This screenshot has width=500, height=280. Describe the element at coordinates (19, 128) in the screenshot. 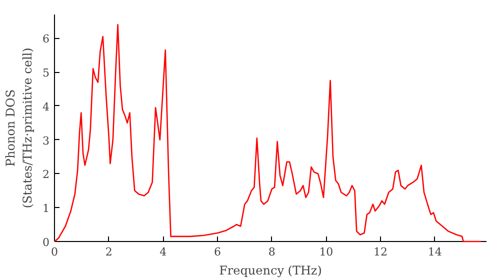

I see `y-axis-title: Phonon DOS (States/THz·primitive cell)` at that location.